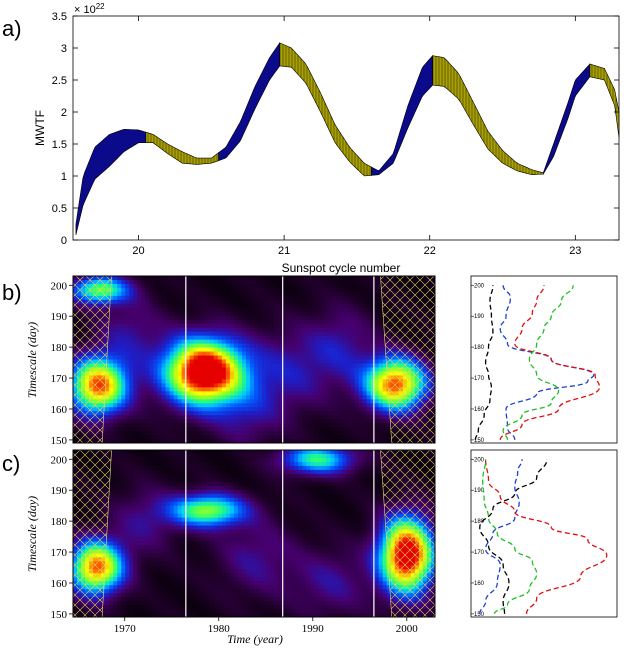 The height and width of the screenshot is (651, 630). I want to click on panel-c-cycle-lines, so click(280, 533).